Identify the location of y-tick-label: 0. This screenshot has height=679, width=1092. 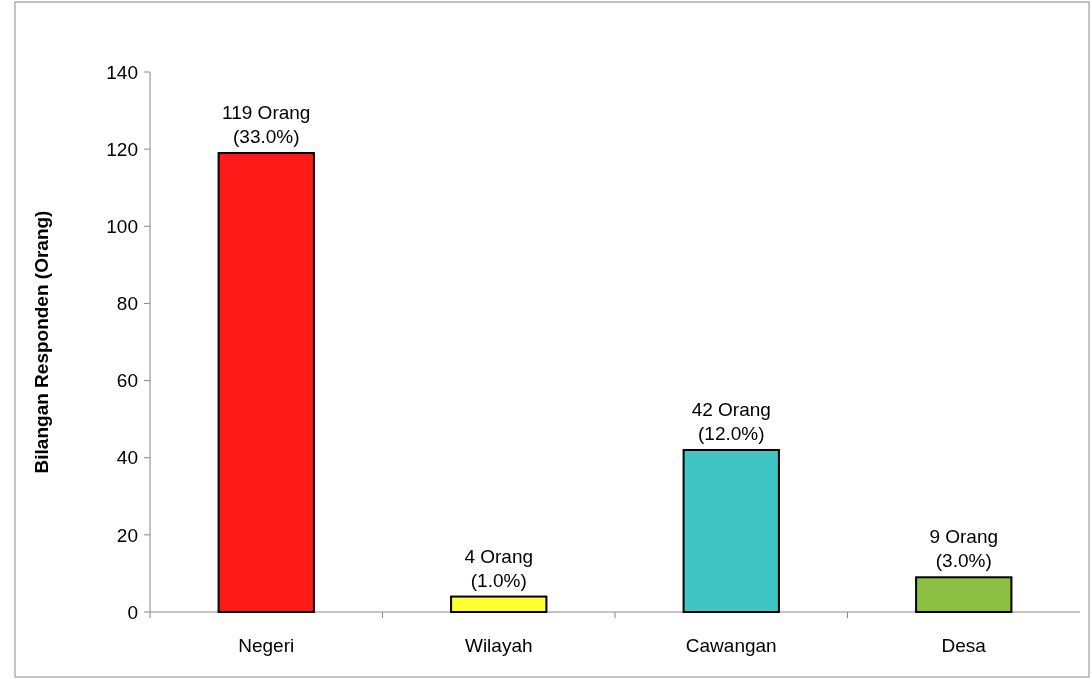
(132, 612).